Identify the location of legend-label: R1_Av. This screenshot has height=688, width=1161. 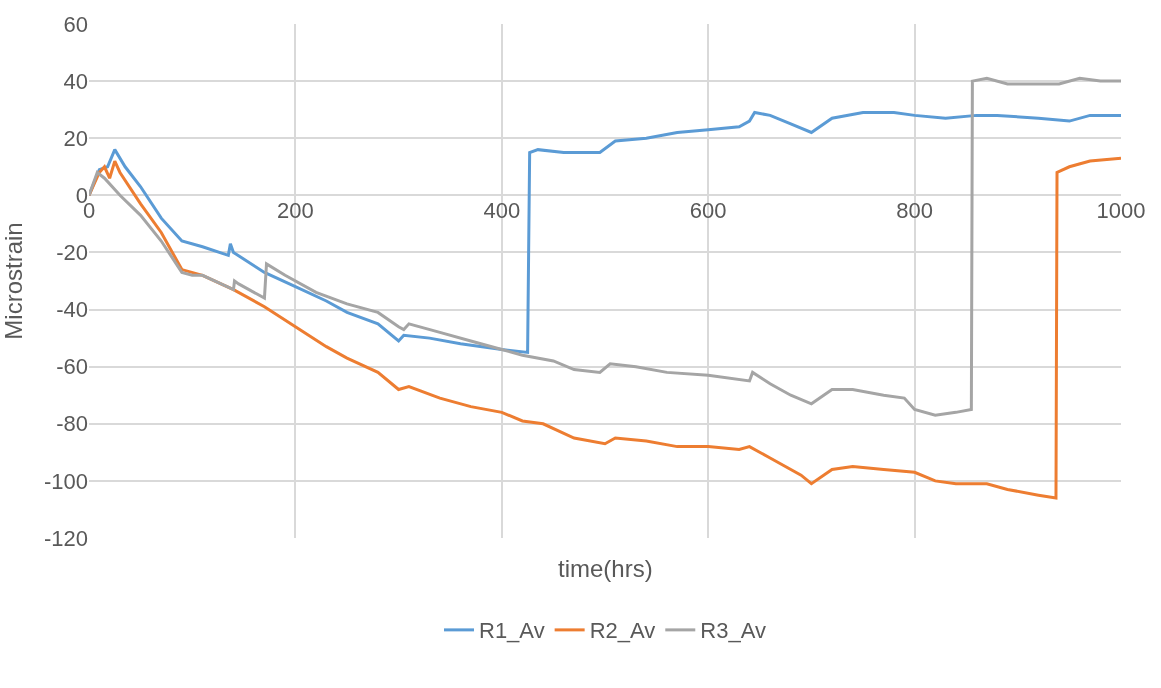
(512, 631).